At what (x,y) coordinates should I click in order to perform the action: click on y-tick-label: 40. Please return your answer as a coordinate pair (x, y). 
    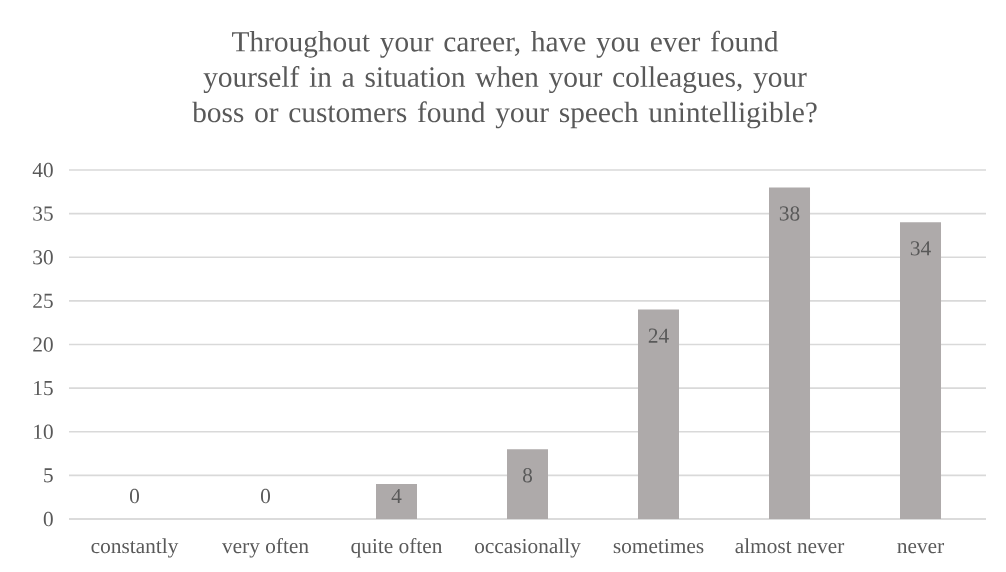
    Looking at the image, I should click on (42, 170).